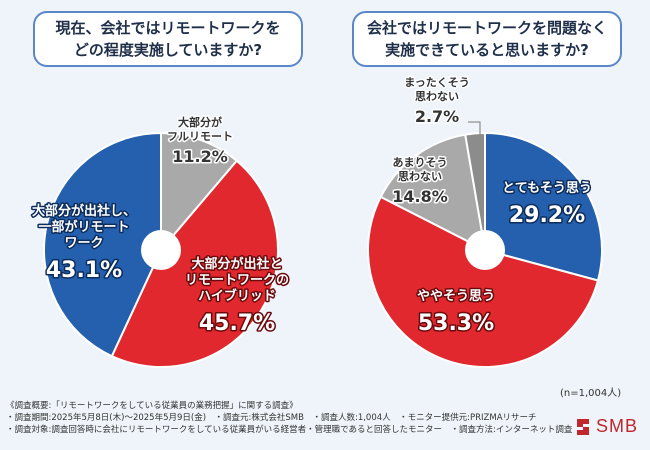  I want to click on question-box-2: 会社ではリモートワークを問題なく 実施できていると思いますか?, so click(487, 39).